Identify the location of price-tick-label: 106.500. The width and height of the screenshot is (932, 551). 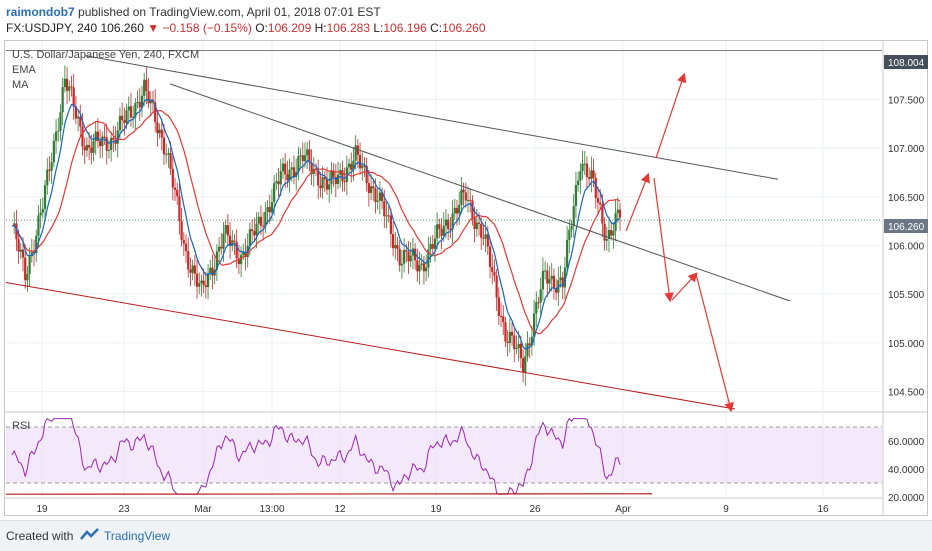
(906, 198).